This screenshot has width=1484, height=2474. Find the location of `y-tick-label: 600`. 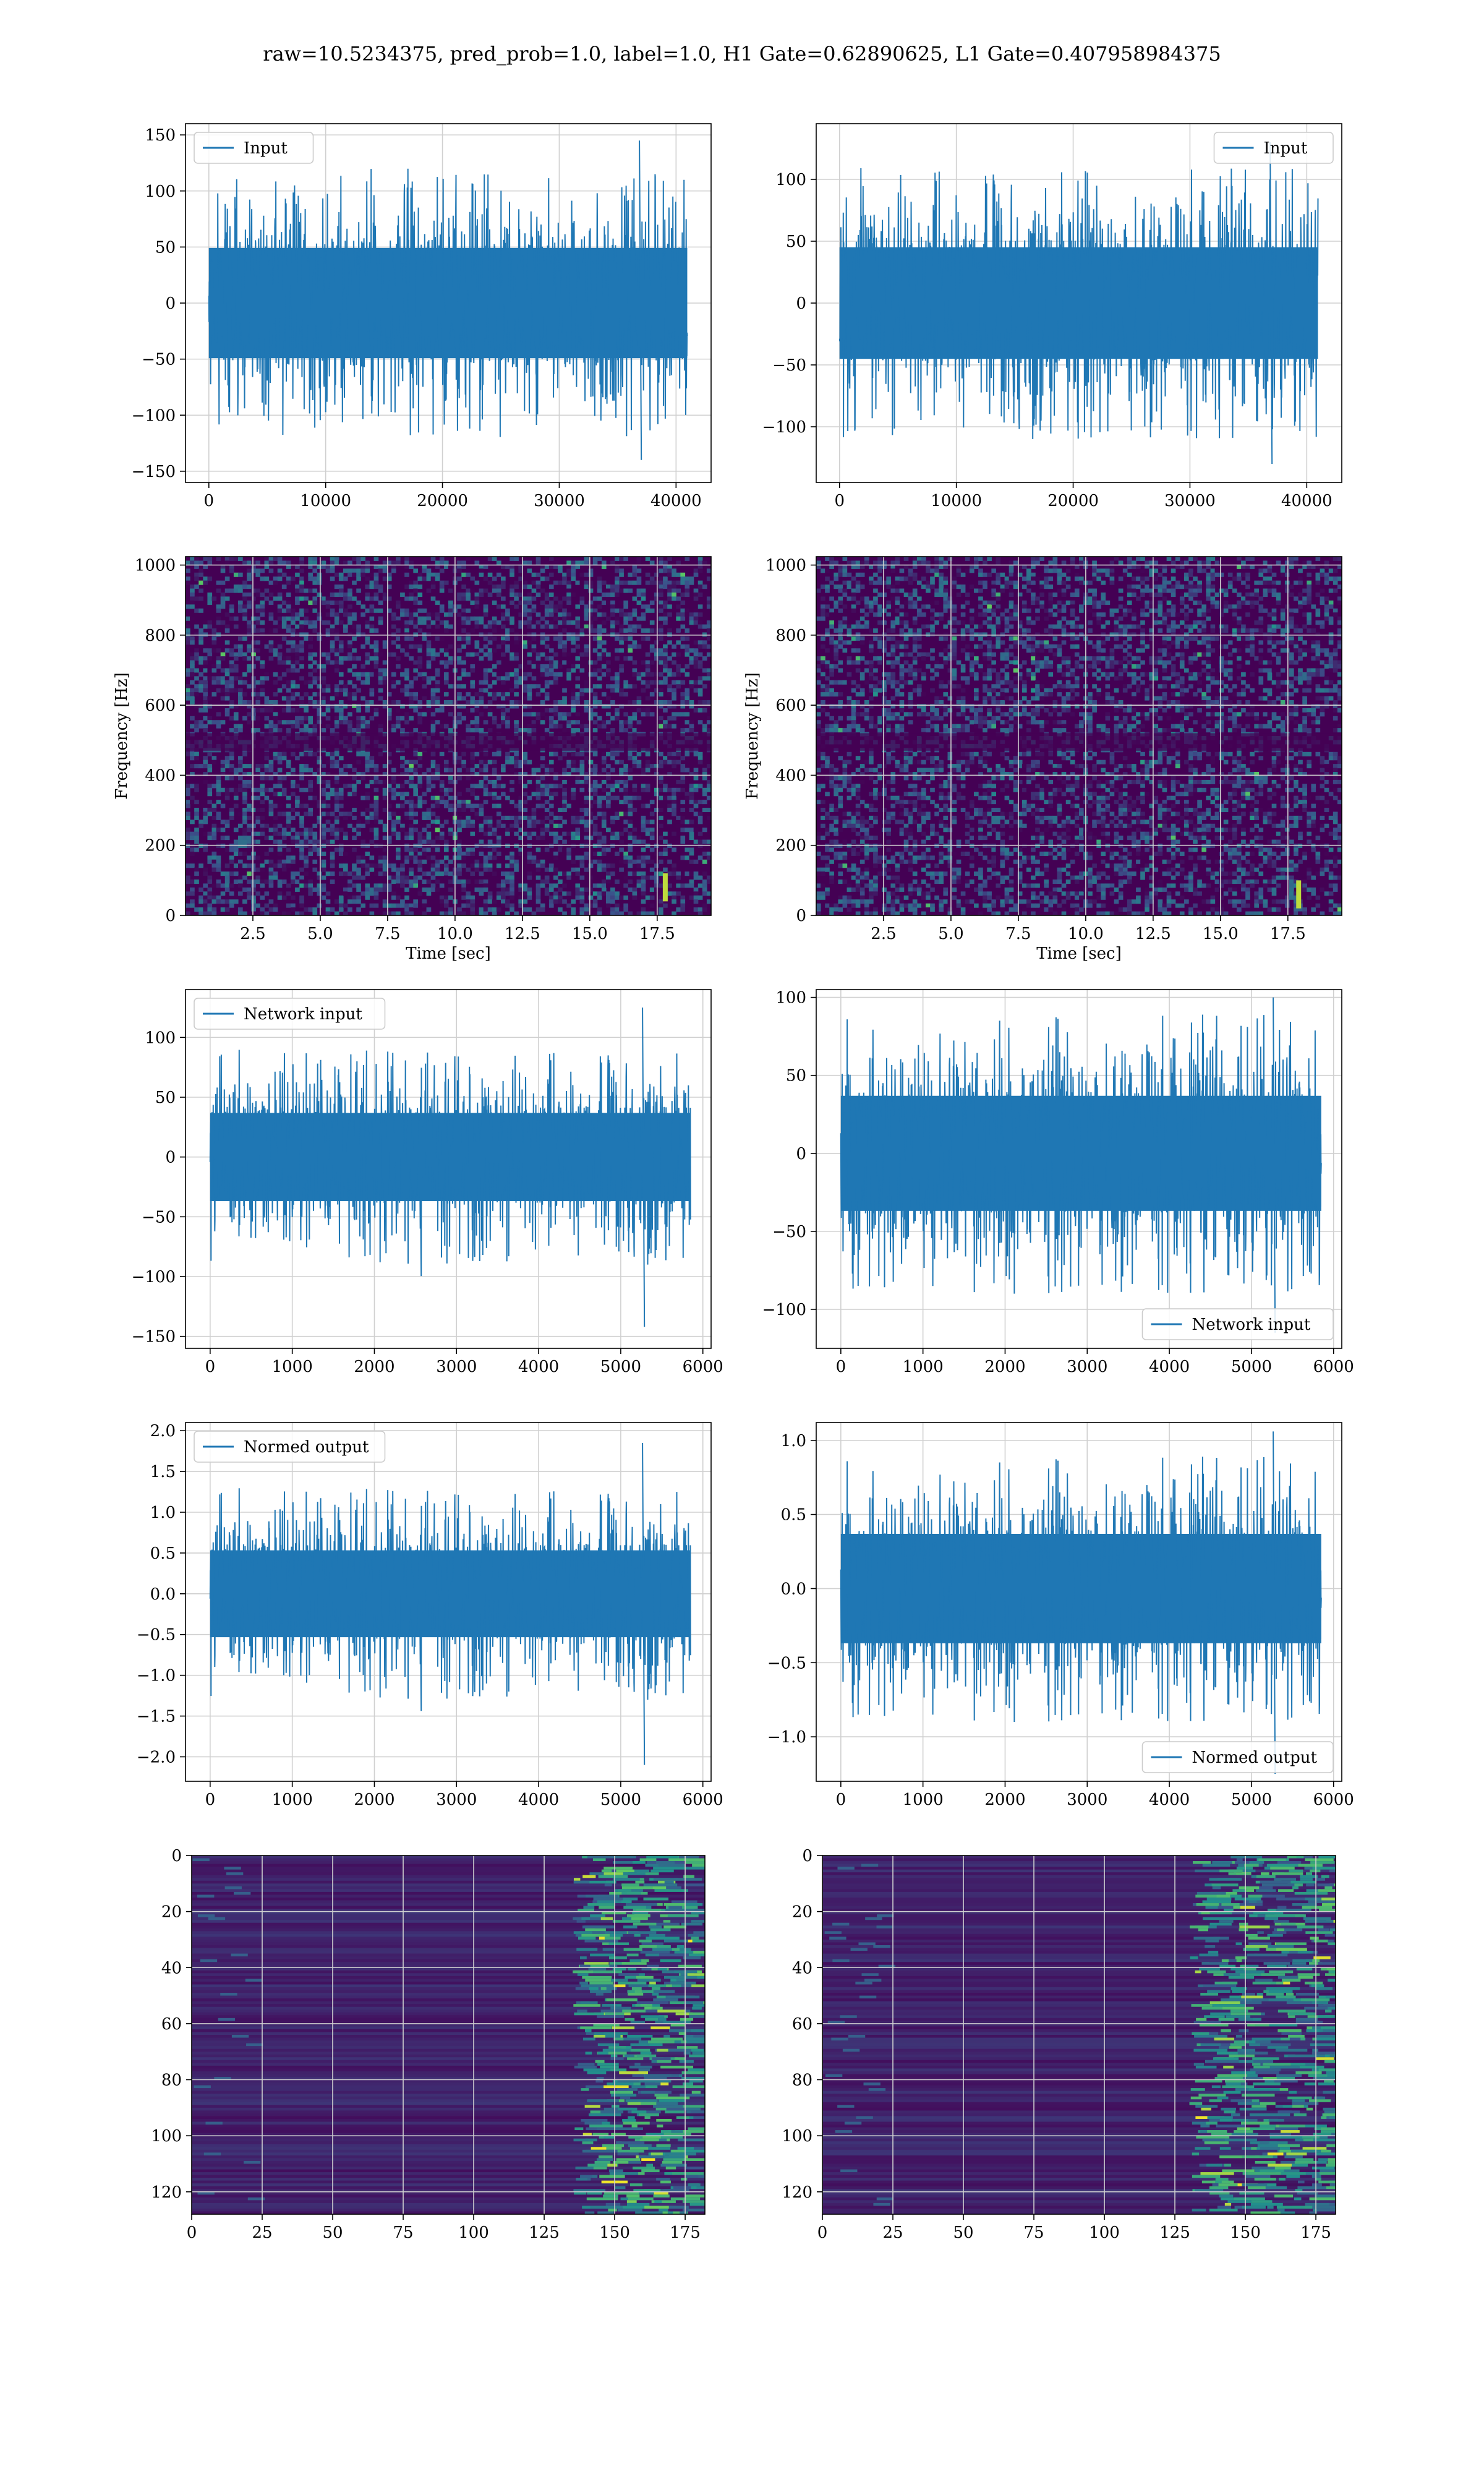

y-tick-label: 600 is located at coordinates (160, 705).